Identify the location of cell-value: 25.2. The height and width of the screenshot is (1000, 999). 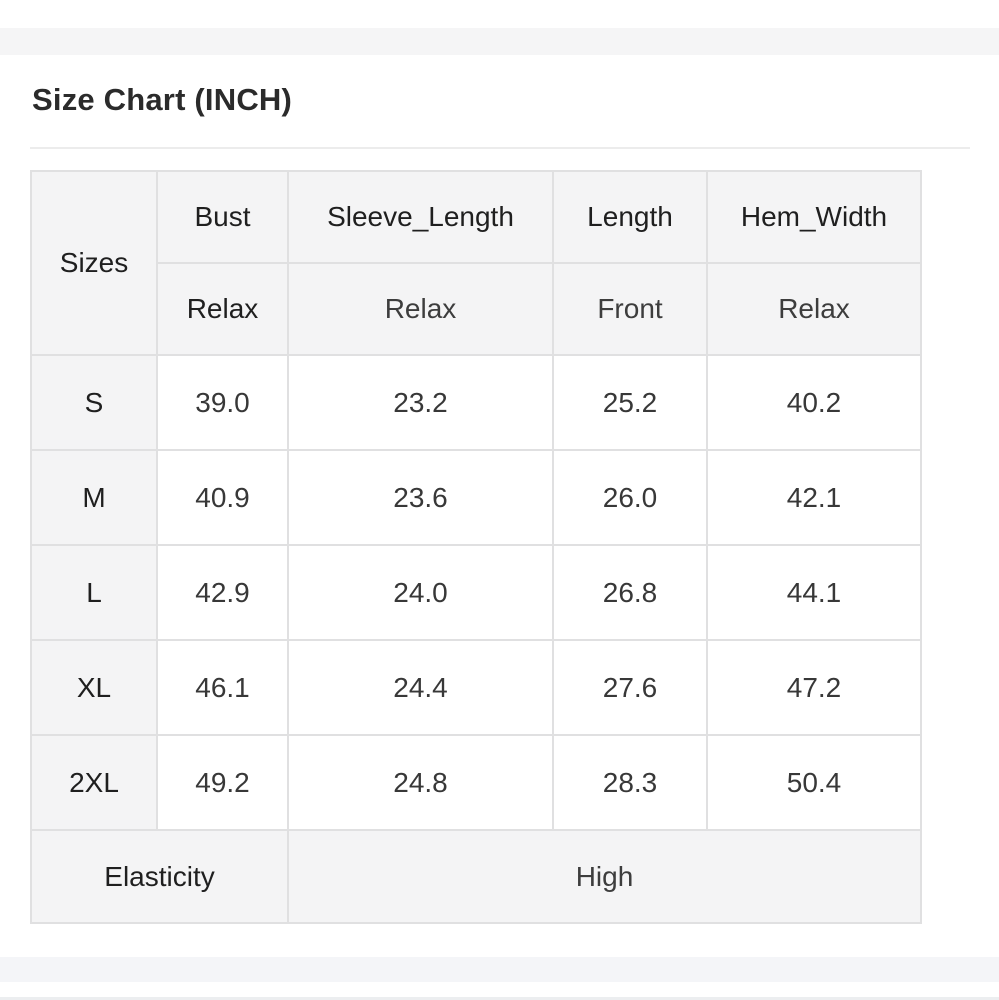
(630, 402).